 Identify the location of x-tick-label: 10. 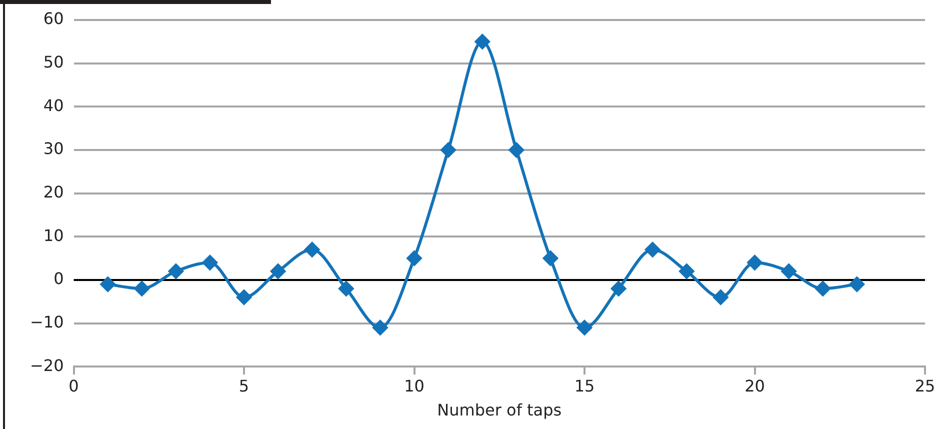
(414, 386).